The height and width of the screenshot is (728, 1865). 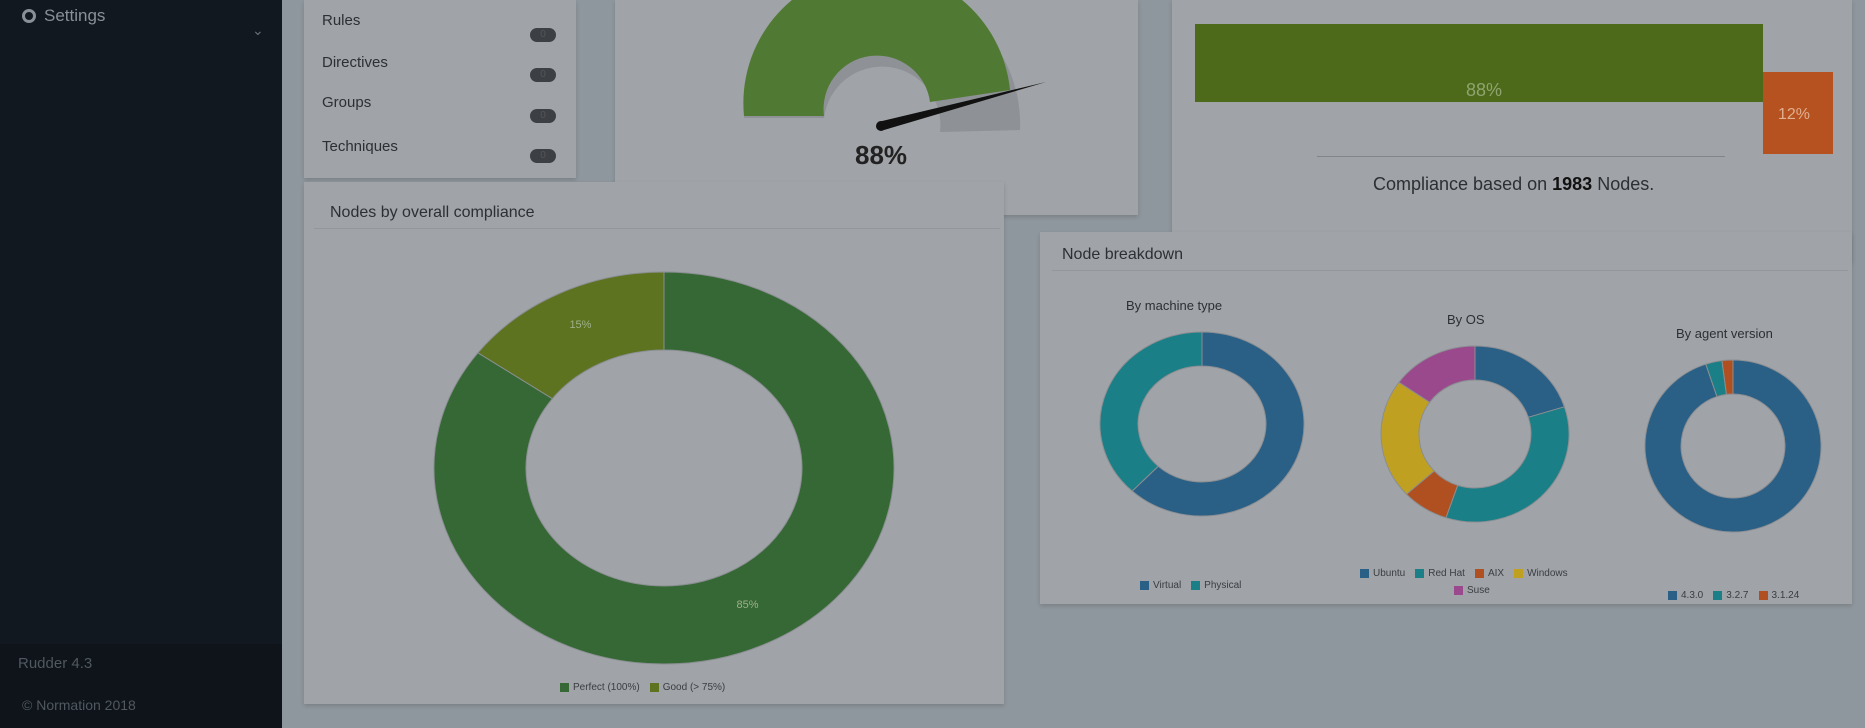 I want to click on legend-label: Virtual, so click(x=1167, y=585).